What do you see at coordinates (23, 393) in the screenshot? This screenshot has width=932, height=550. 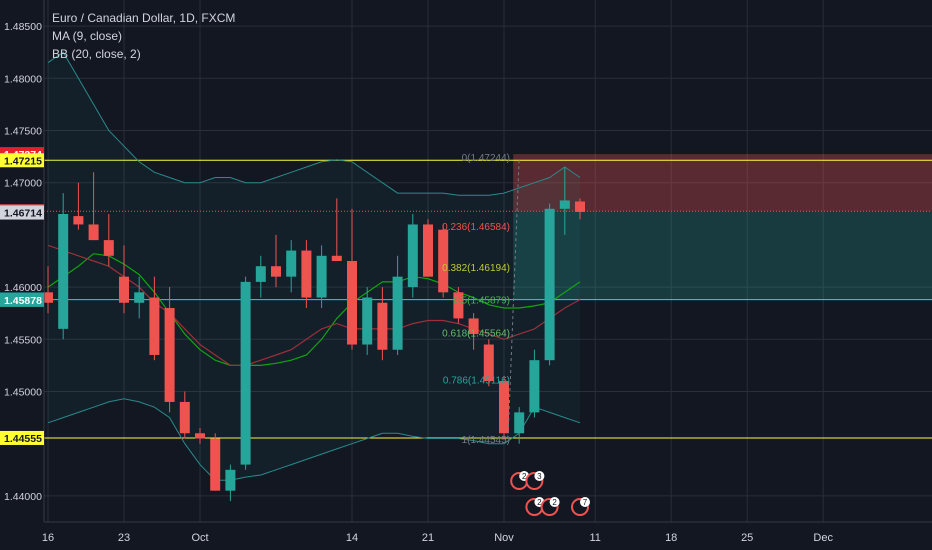 I see `price-tick-label: 1.45000` at bounding box center [23, 393].